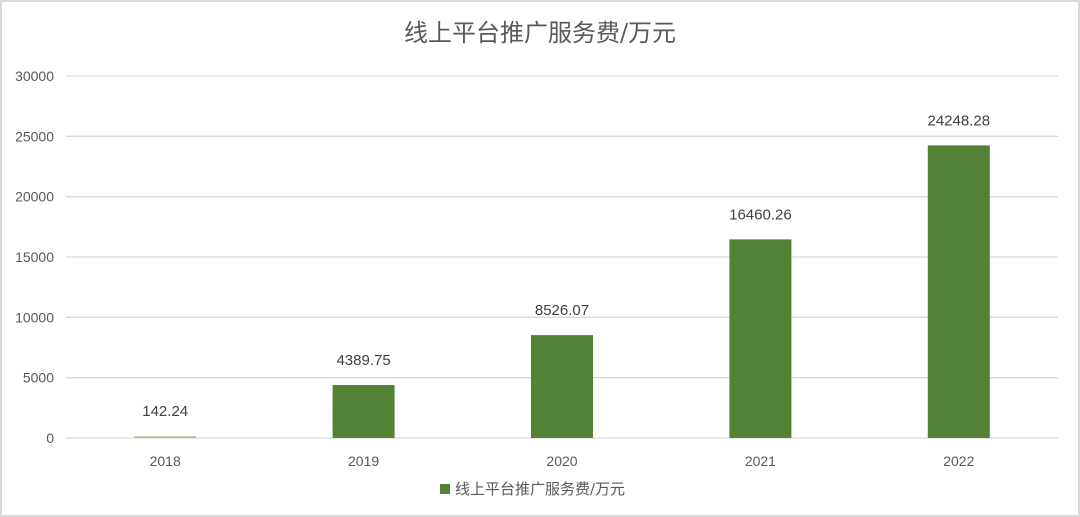  Describe the element at coordinates (445, 489) in the screenshot. I see `legend-swatch` at that location.